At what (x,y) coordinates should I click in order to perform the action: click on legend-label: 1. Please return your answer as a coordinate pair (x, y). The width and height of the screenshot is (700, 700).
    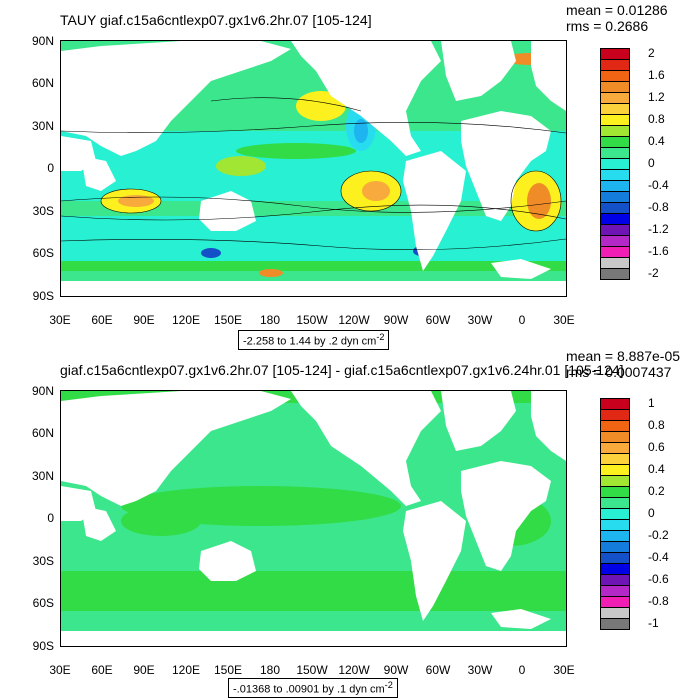
    Looking at the image, I should click on (651, 403).